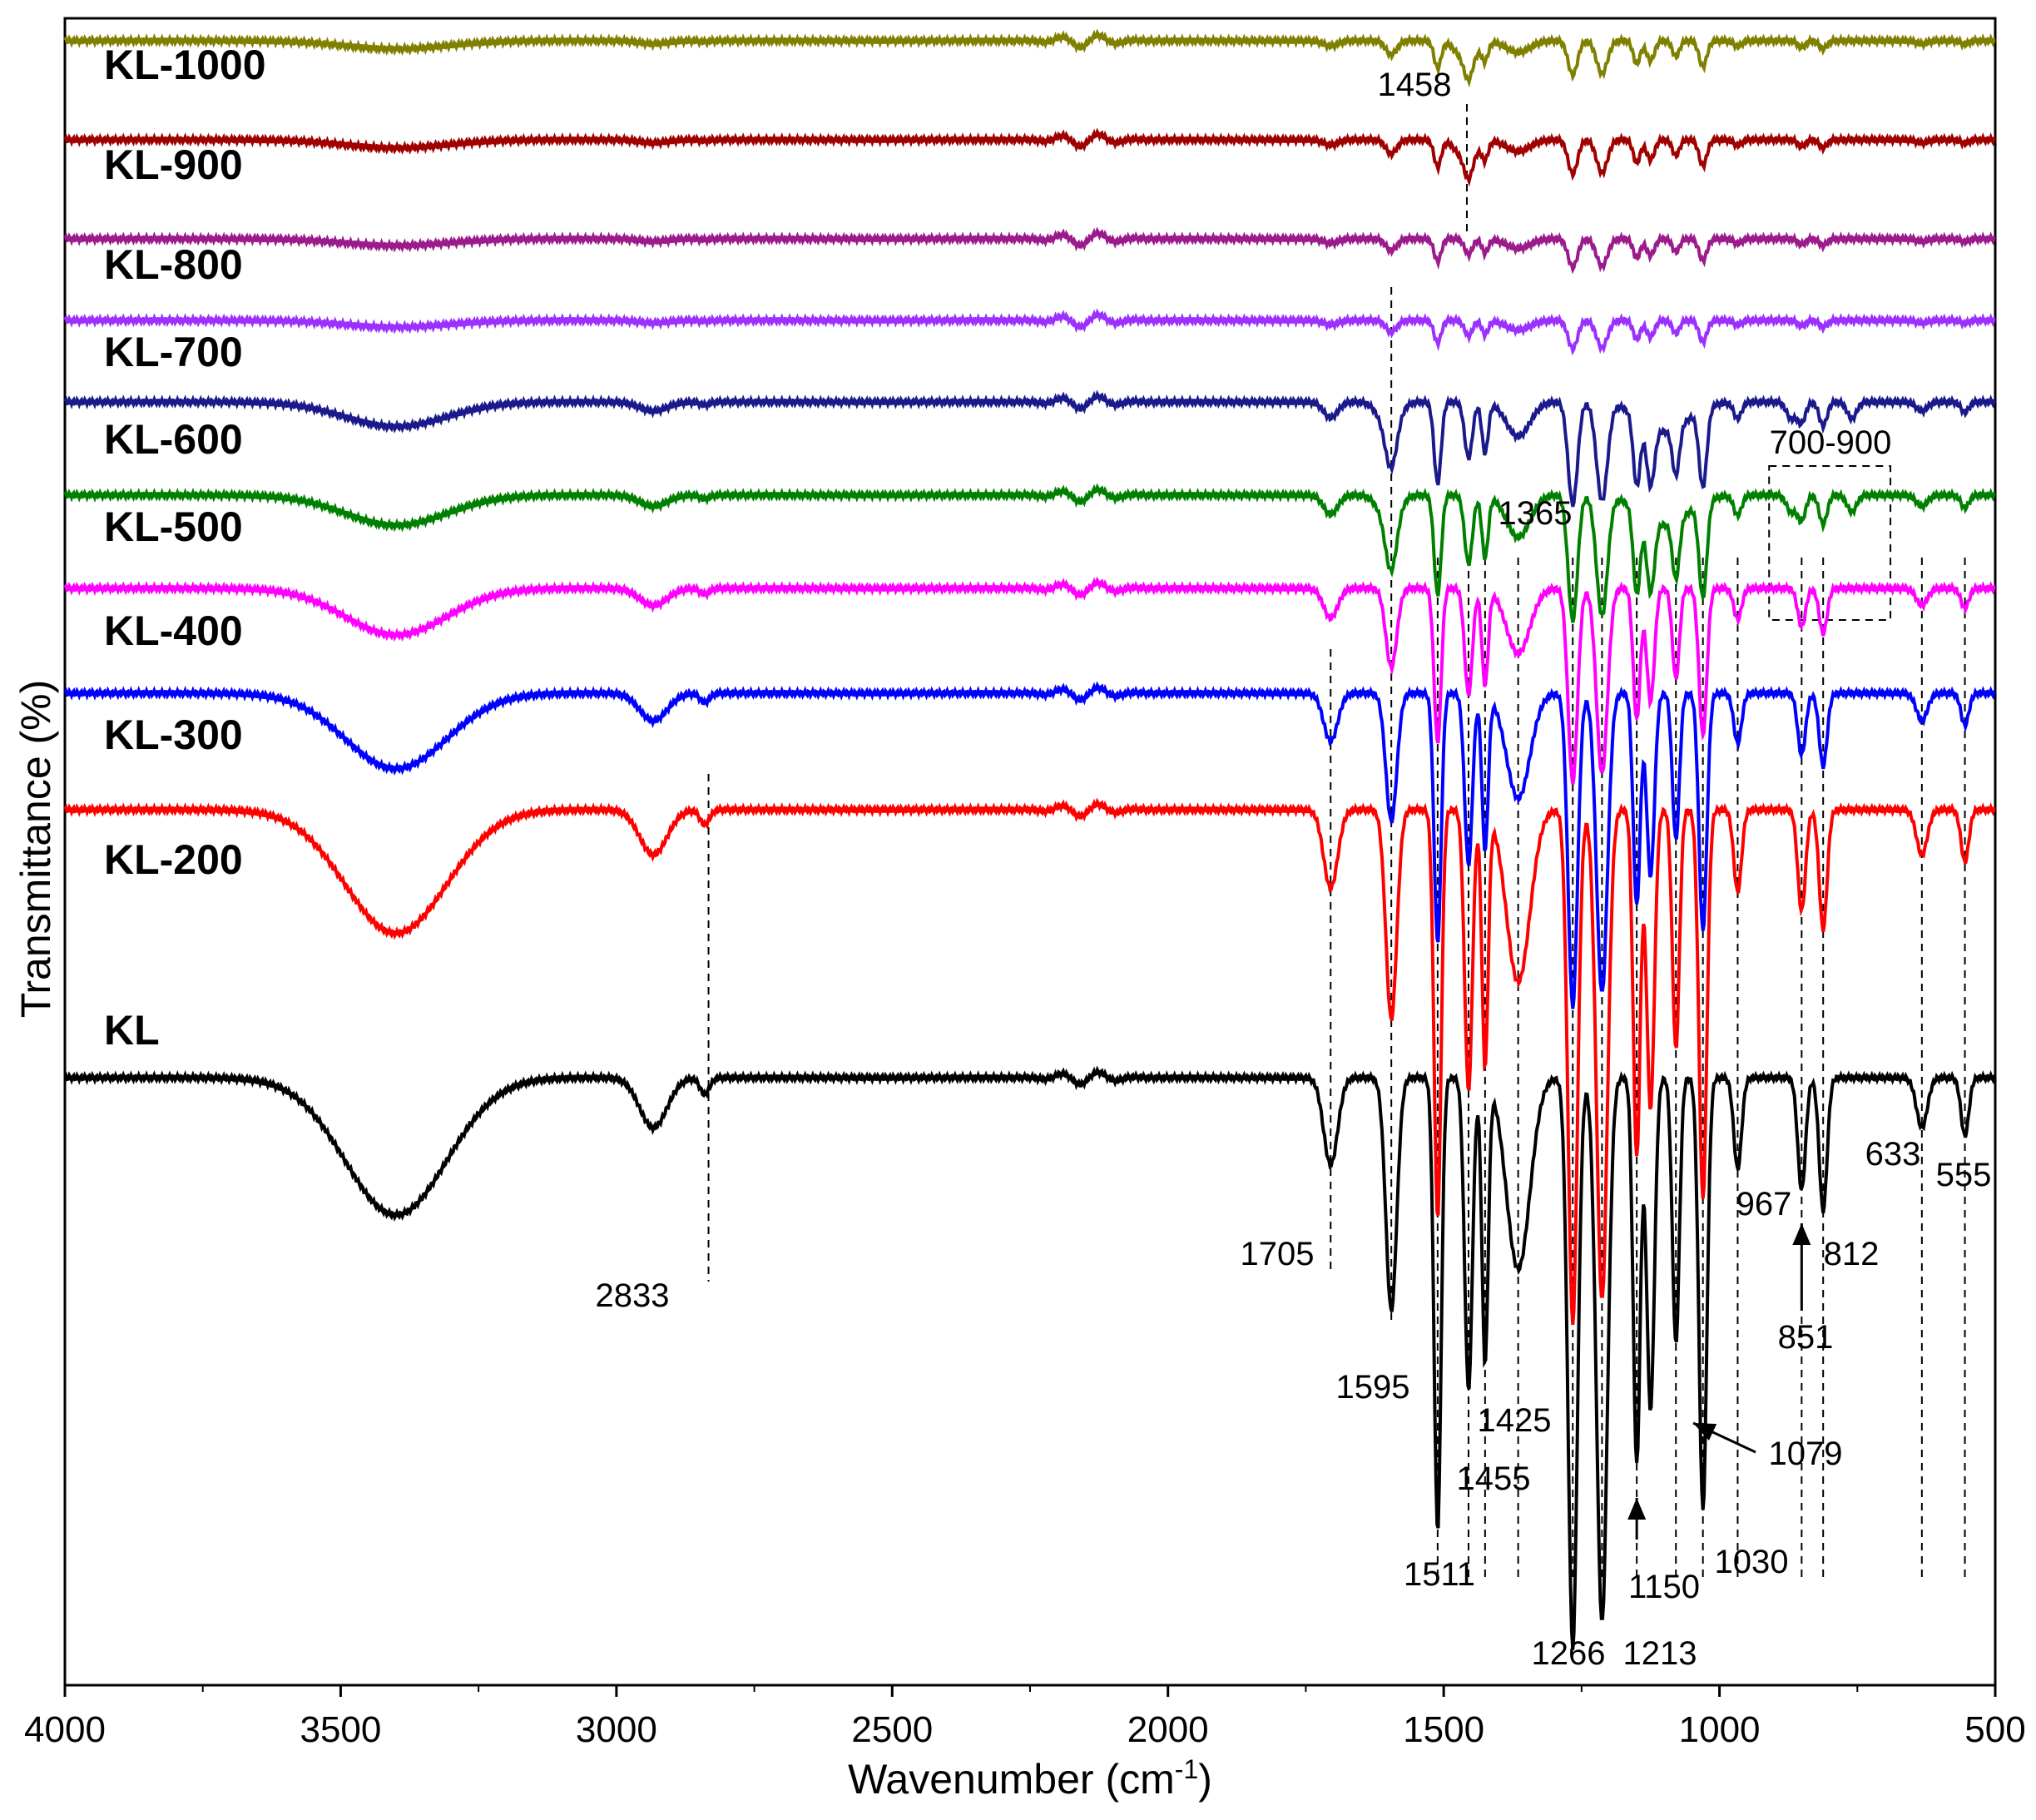  I want to click on peak-label-555: 555, so click(1964, 1175).